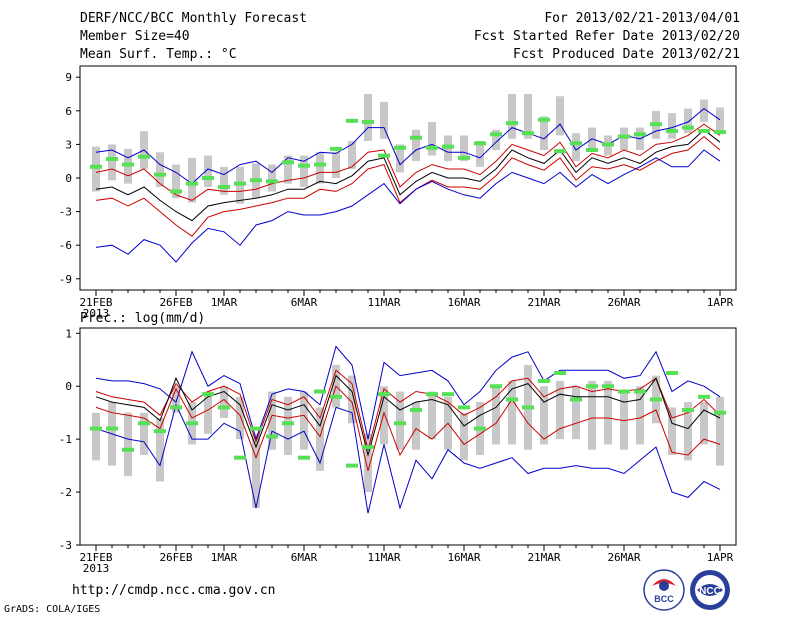 The image size is (800, 618). I want to click on temp-xtick-label: 1APR, so click(720, 302).